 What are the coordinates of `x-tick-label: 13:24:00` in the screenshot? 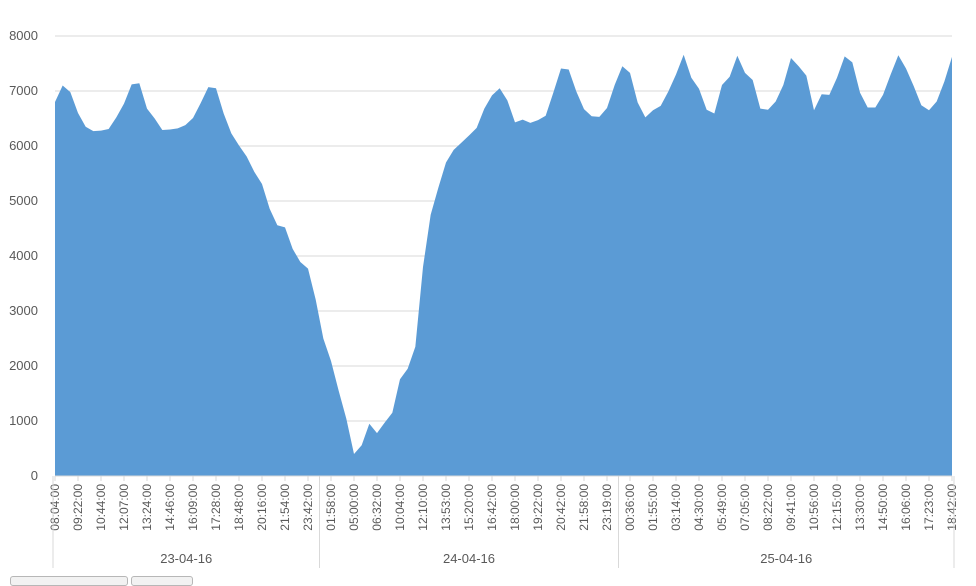 It's located at (147, 507).